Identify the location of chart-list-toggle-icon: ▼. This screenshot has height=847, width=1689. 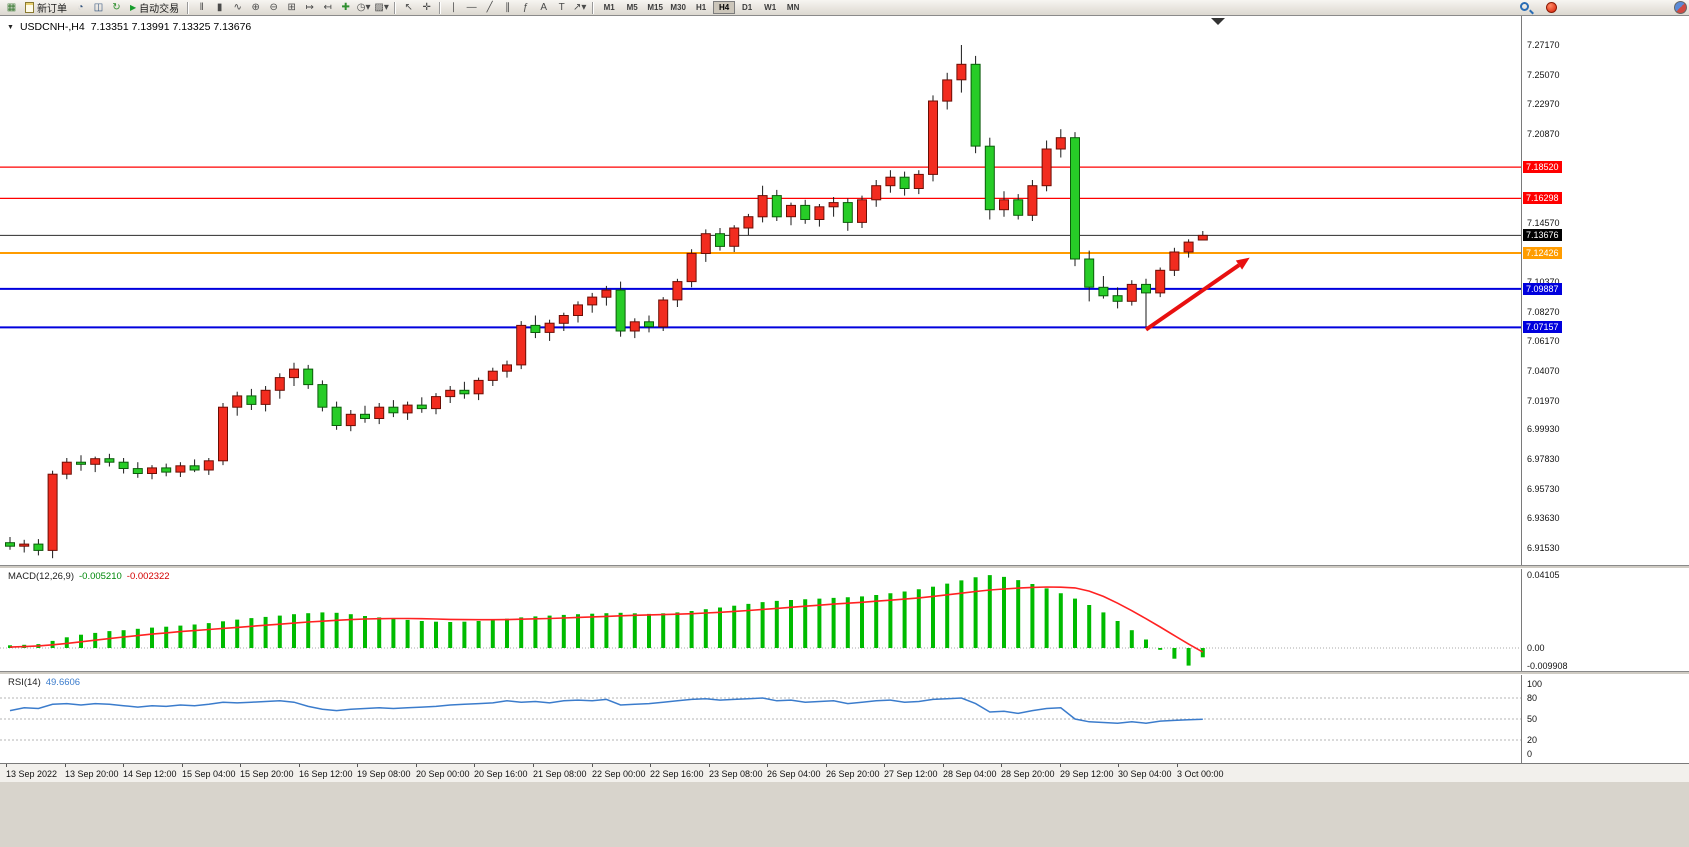
(10, 27).